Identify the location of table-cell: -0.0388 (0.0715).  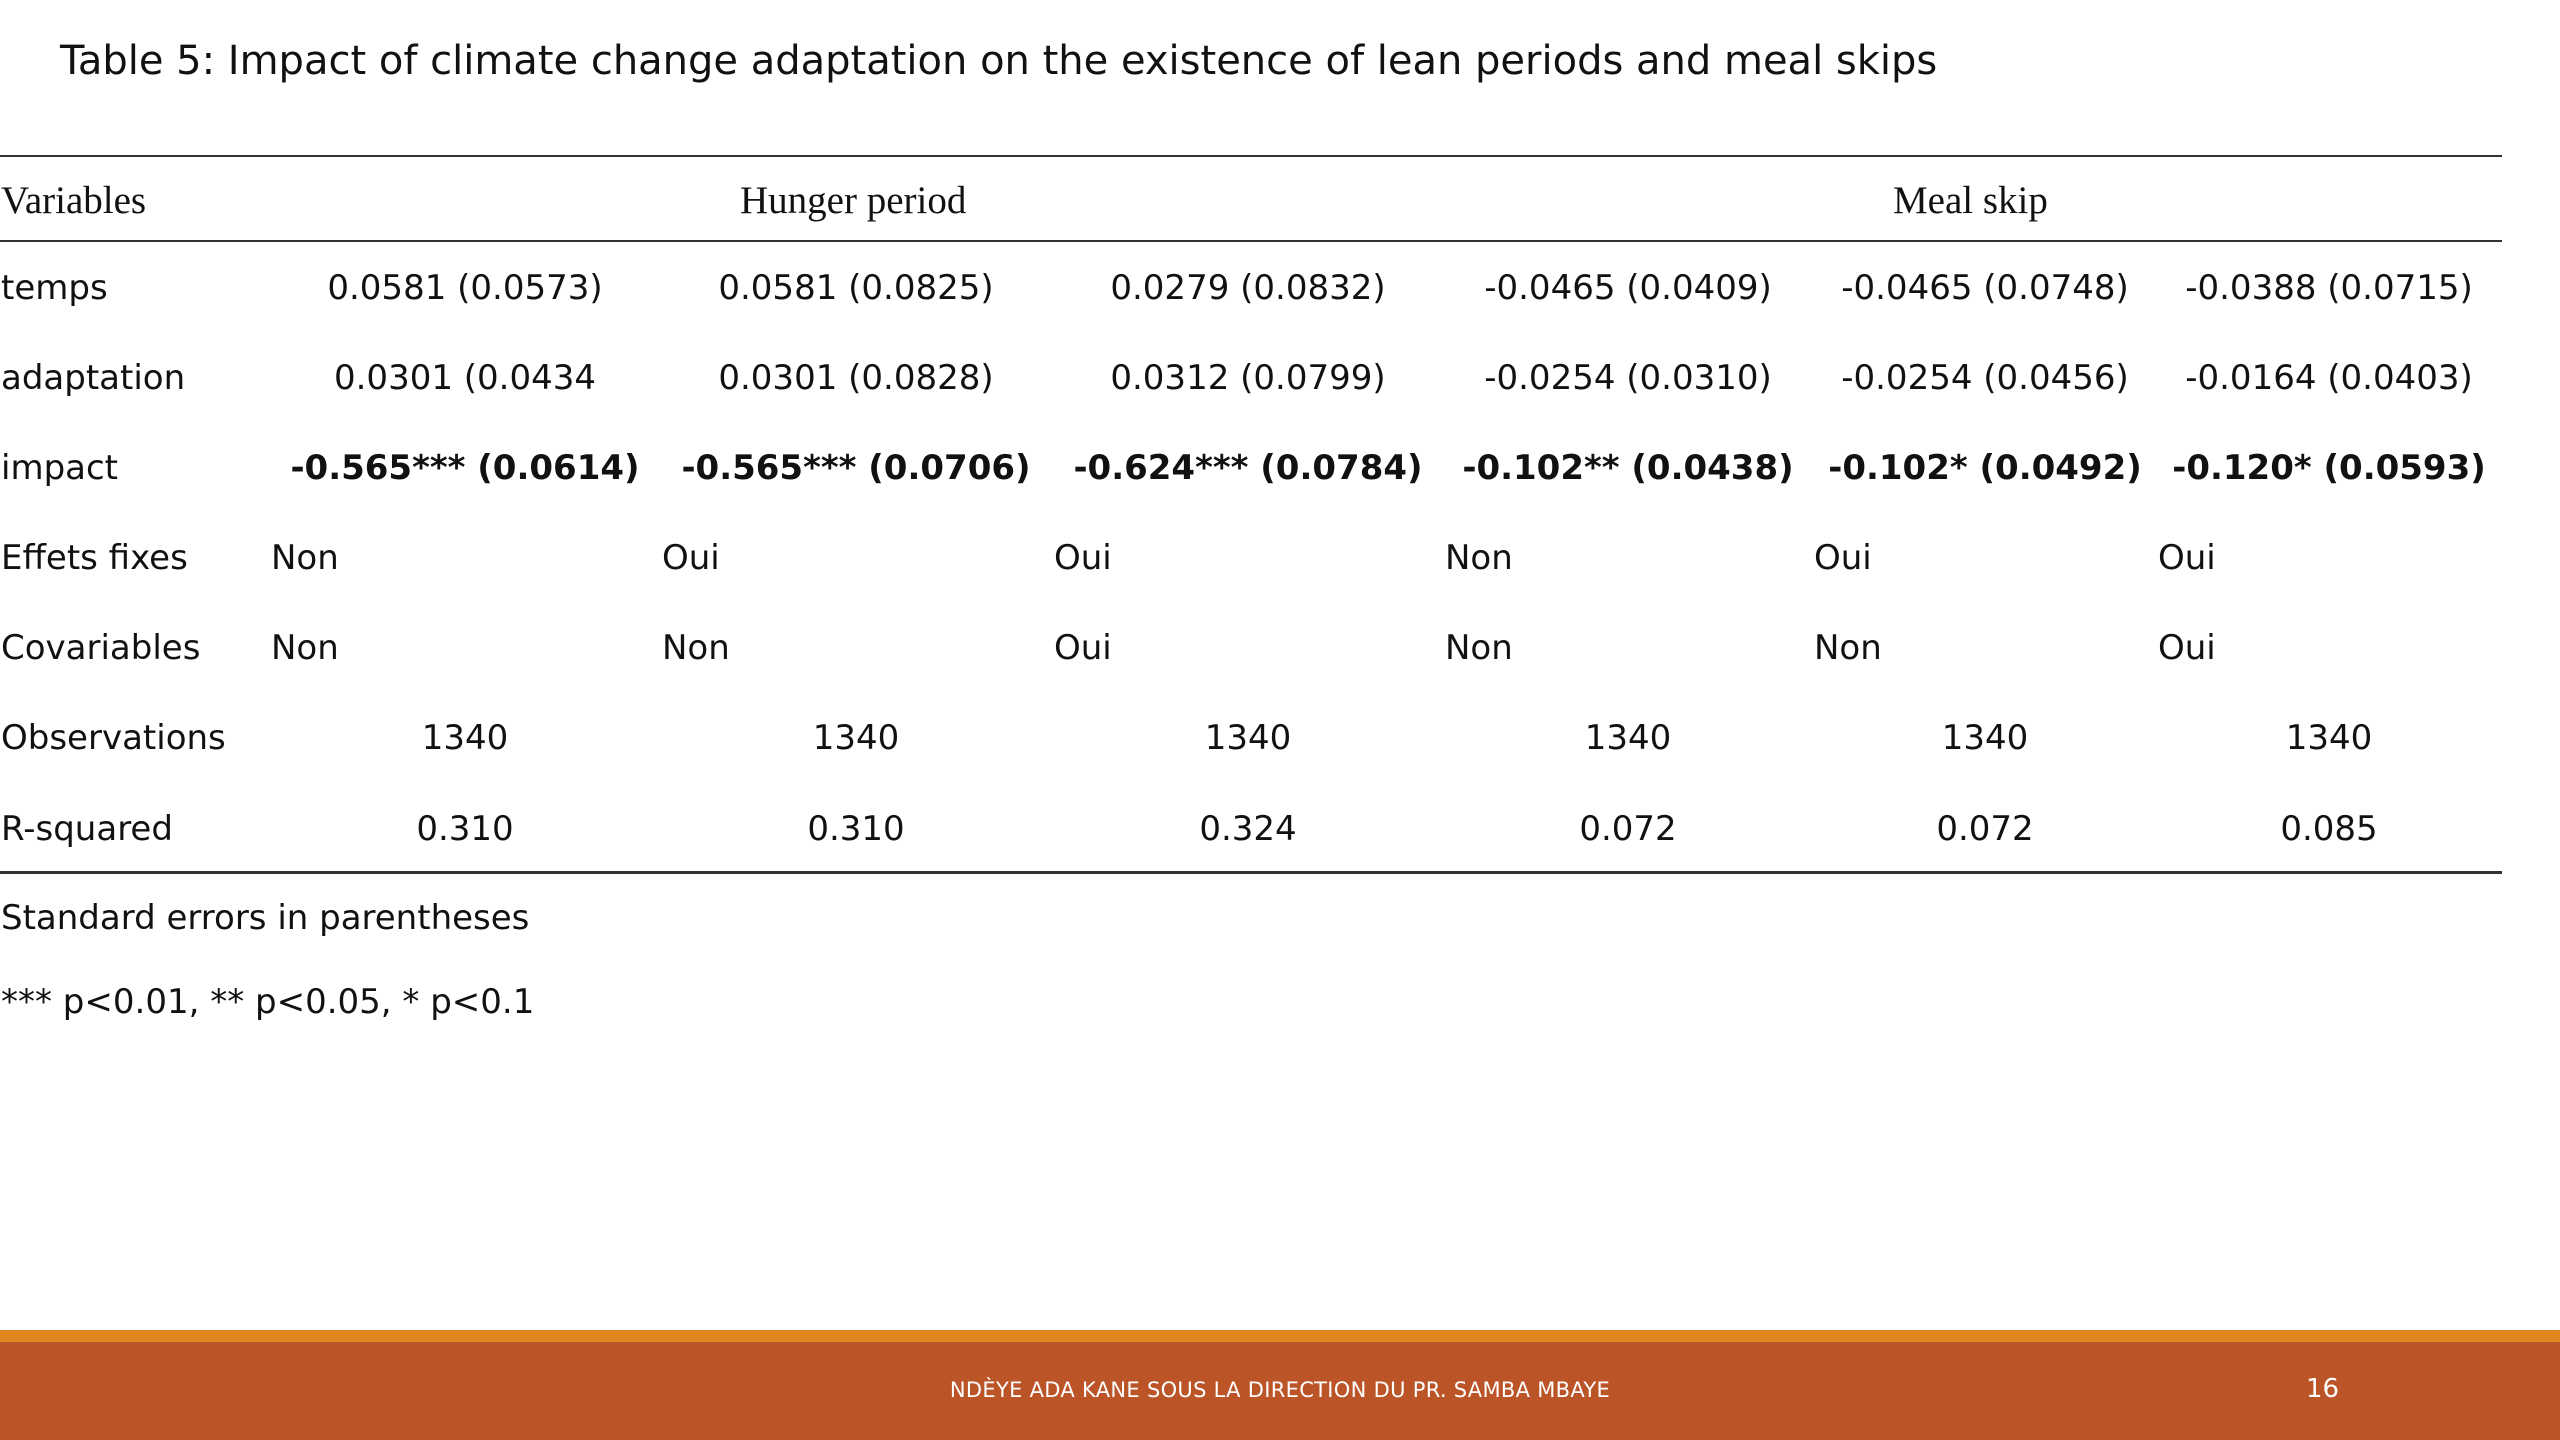
(2329, 288).